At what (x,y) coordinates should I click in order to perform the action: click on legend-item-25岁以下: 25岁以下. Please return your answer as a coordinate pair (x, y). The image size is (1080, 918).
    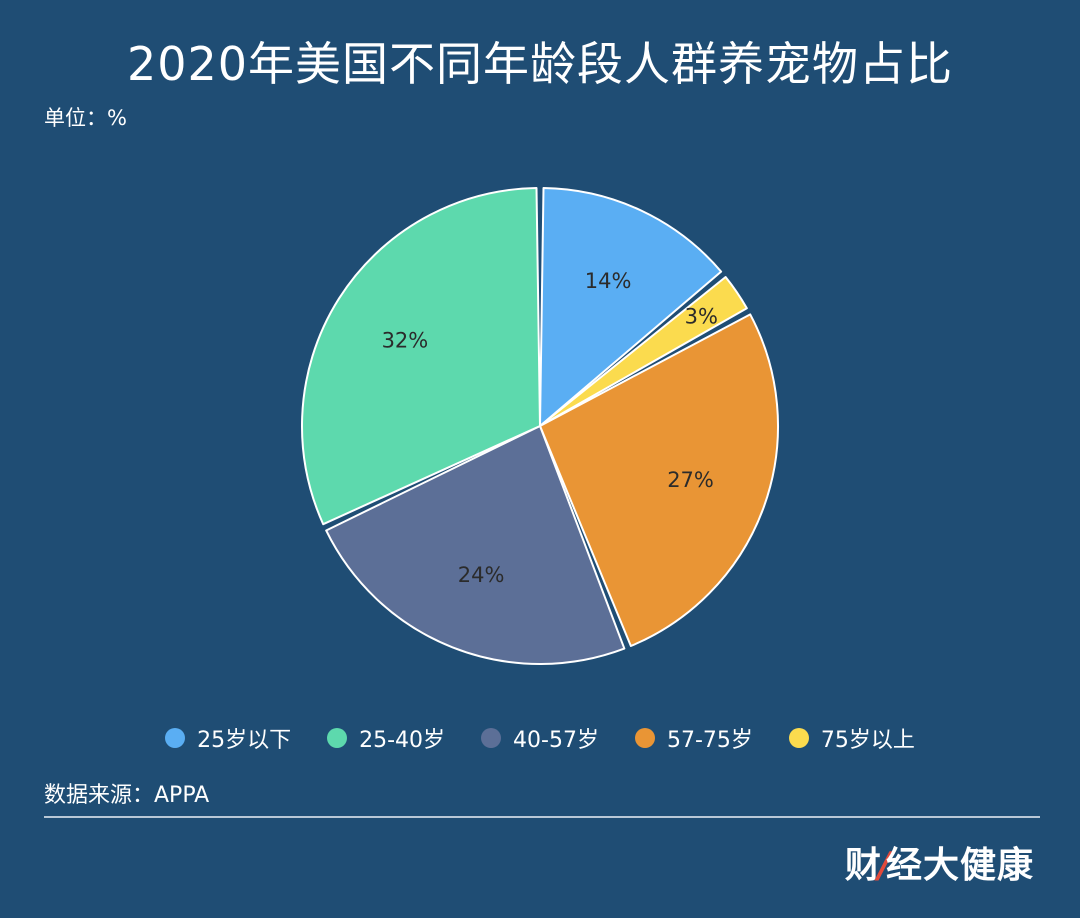
    Looking at the image, I should click on (228, 738).